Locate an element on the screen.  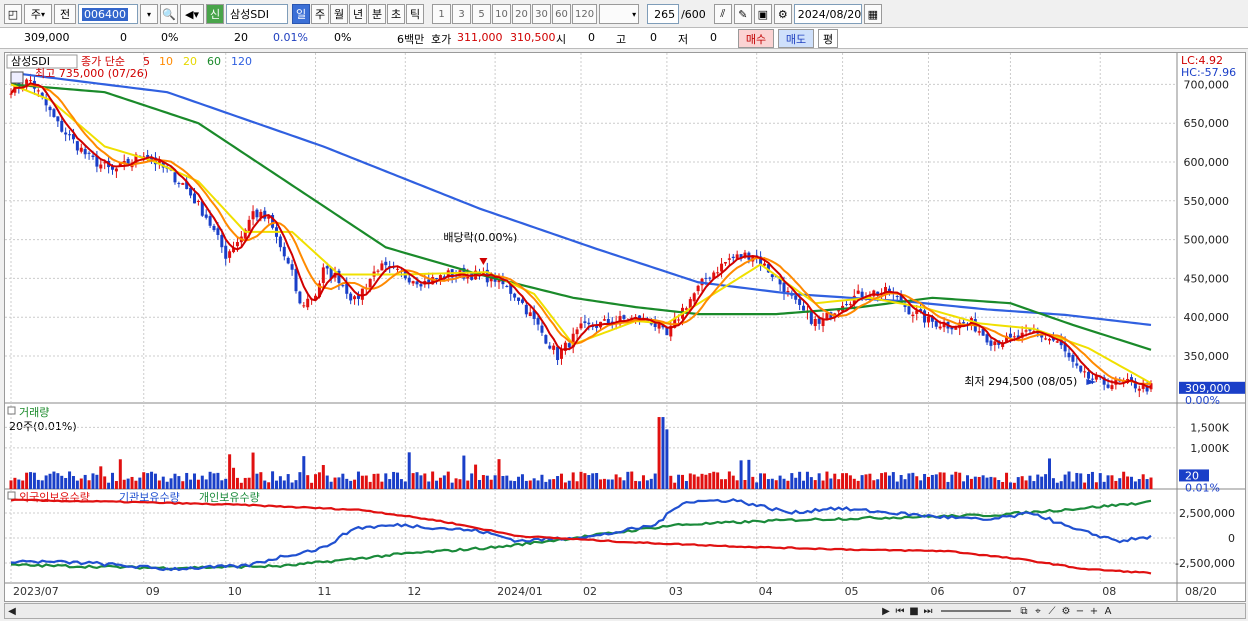
rewind-icon: ⏮ is located at coordinates (900, 611).